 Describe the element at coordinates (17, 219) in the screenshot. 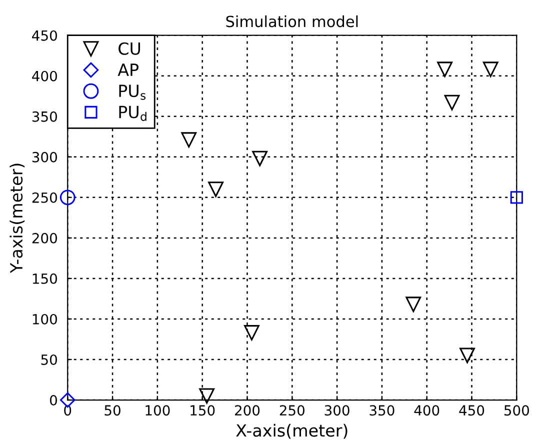

I see `y-axis-title: Y-axis(meter)` at that location.